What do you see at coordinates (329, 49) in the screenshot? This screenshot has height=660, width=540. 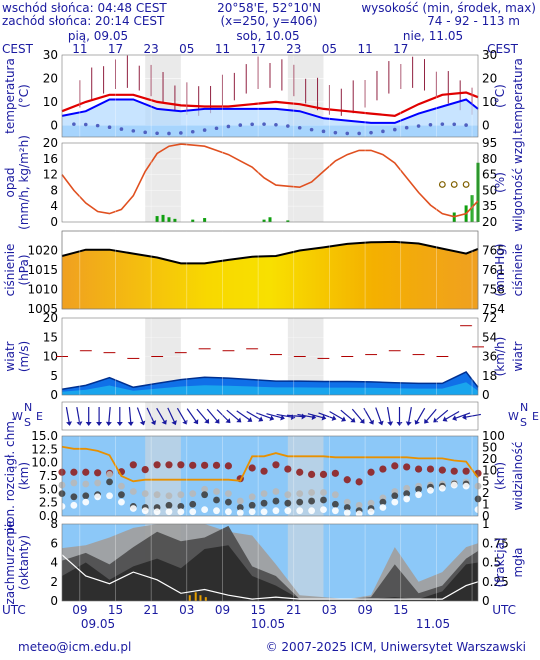 I see `hour-tick-top: 05` at bounding box center [329, 49].